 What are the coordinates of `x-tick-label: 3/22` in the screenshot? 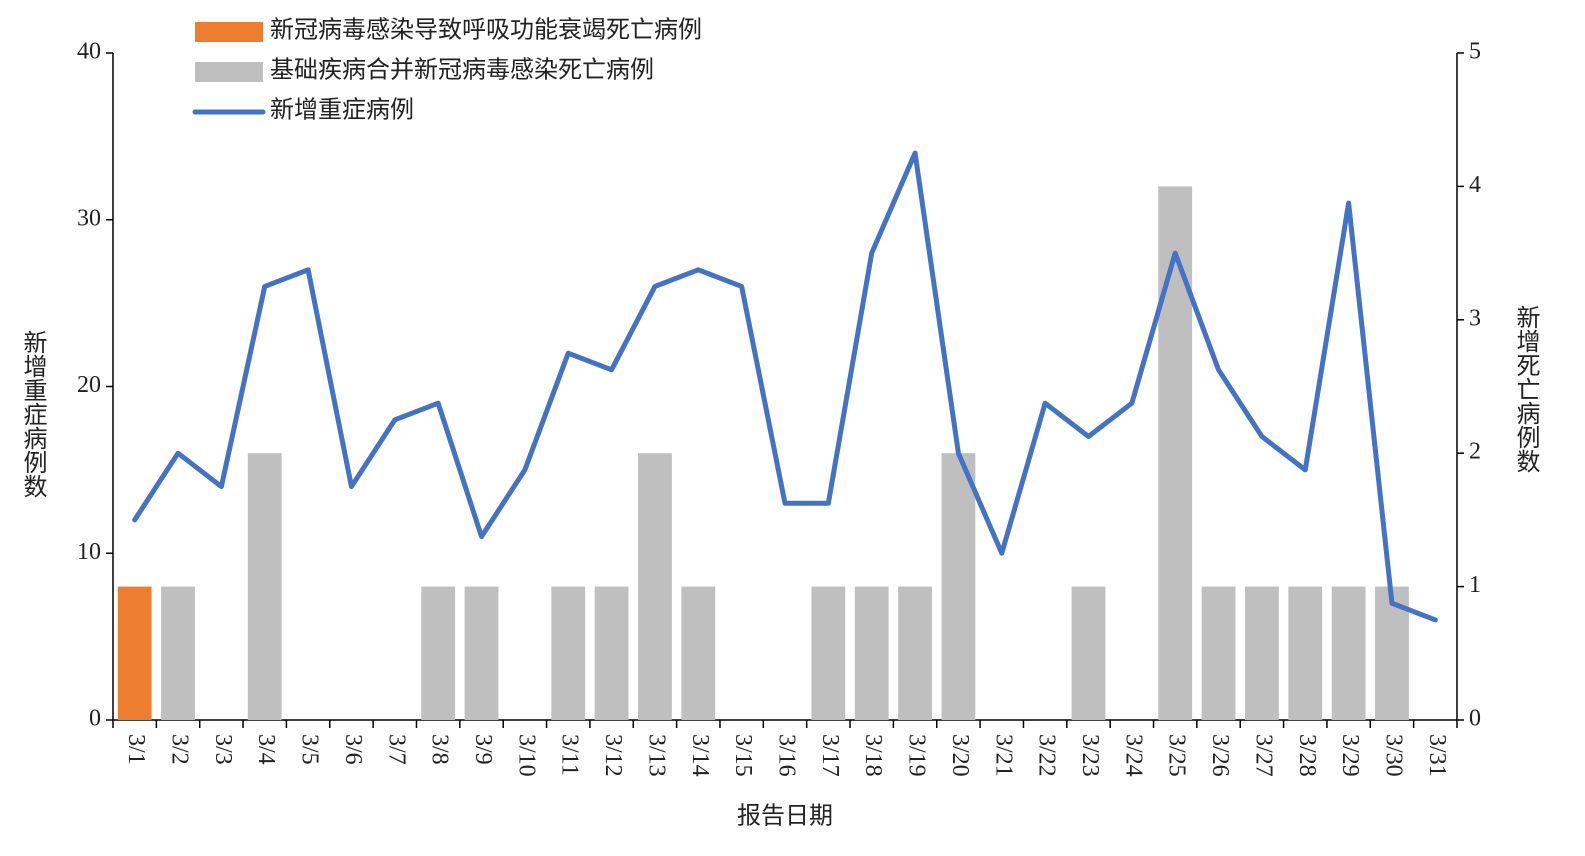 It's located at (1047, 755).